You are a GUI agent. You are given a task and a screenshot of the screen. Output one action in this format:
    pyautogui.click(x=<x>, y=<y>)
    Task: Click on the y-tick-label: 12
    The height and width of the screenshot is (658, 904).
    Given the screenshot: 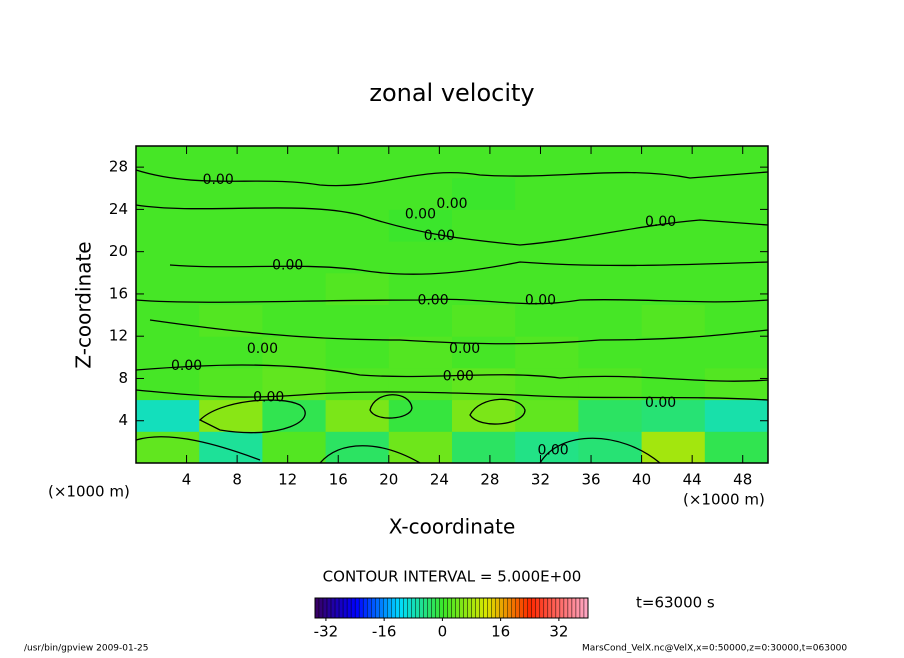 What is the action you would take?
    pyautogui.click(x=118, y=336)
    